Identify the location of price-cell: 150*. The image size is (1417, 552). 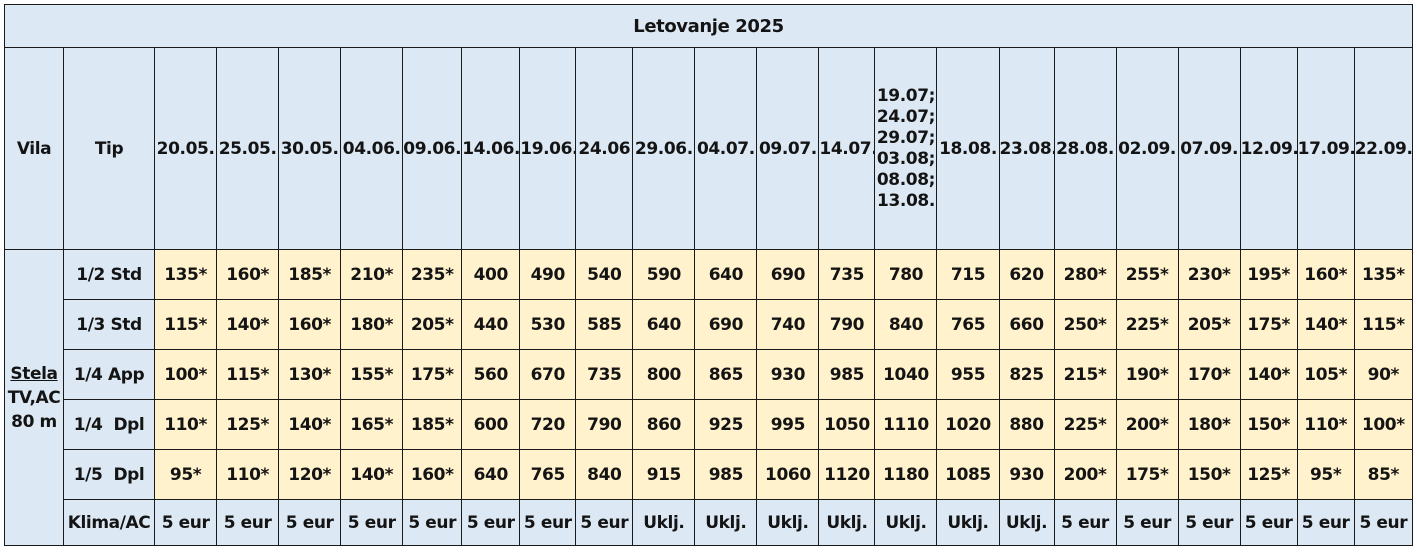
(1268, 424).